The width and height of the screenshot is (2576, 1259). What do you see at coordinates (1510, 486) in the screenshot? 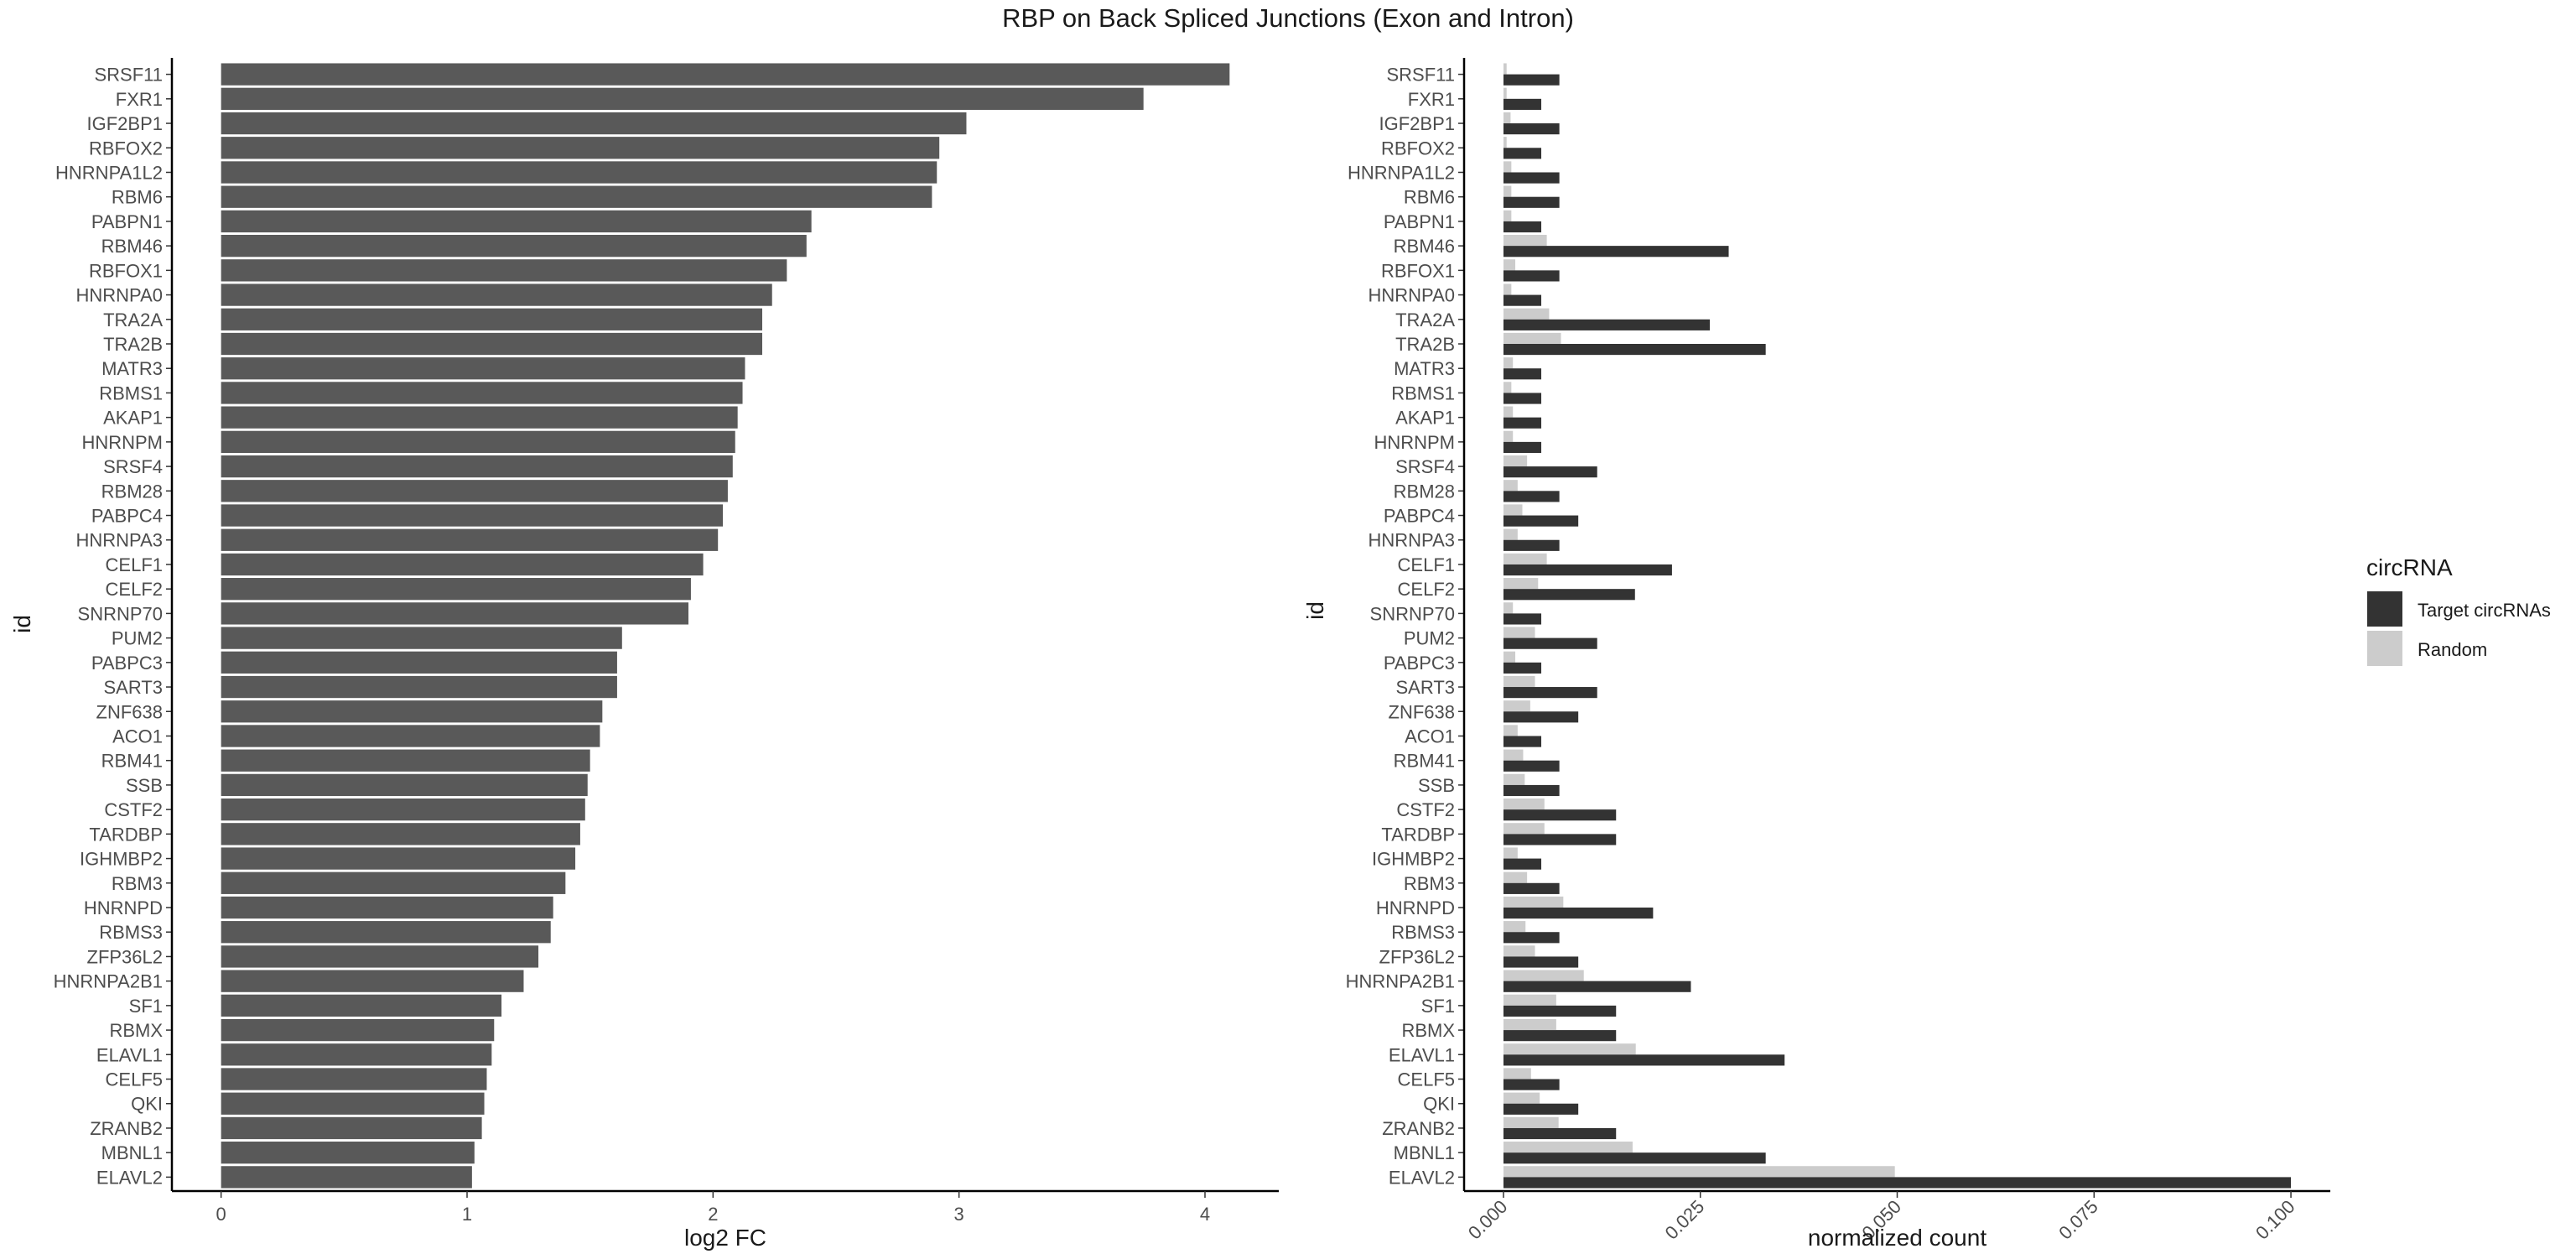
I see `bar-random-rbm28` at bounding box center [1510, 486].